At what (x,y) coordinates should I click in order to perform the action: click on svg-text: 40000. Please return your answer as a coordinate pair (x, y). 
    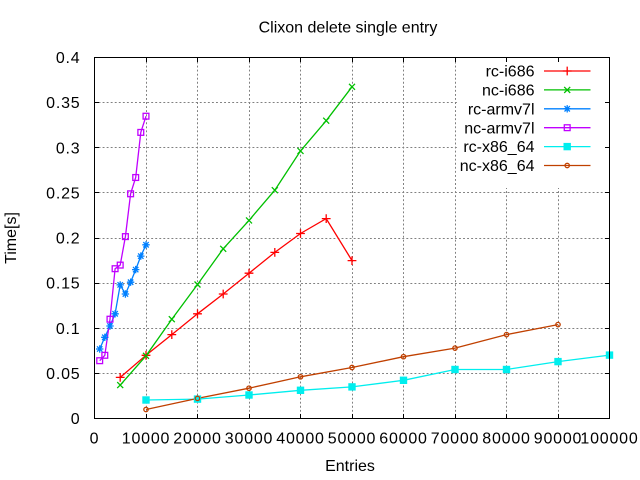
    Looking at the image, I should click on (300, 439).